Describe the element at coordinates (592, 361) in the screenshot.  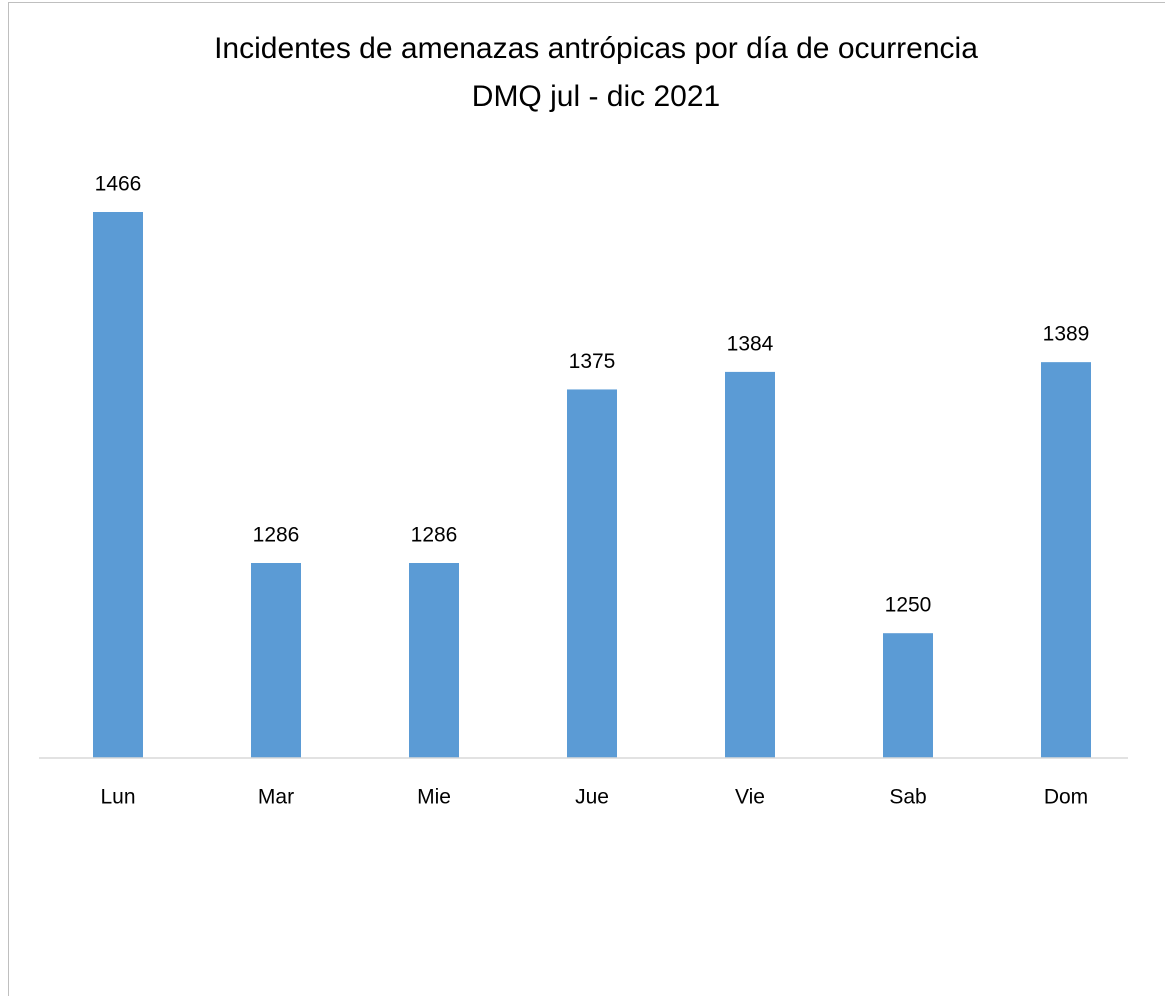
I see `data-label: 1375` at that location.